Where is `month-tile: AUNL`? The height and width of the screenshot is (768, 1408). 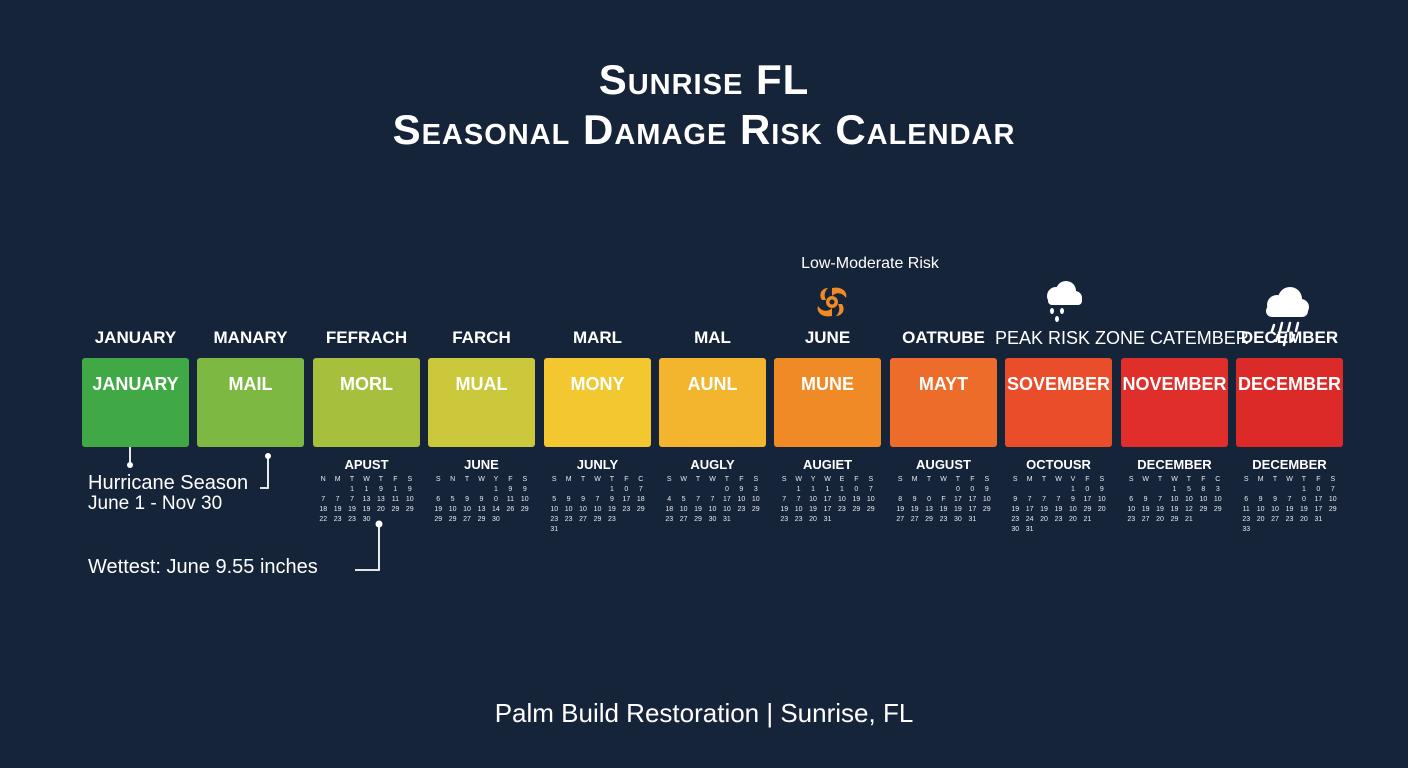
month-tile: AUNL is located at coordinates (712, 402).